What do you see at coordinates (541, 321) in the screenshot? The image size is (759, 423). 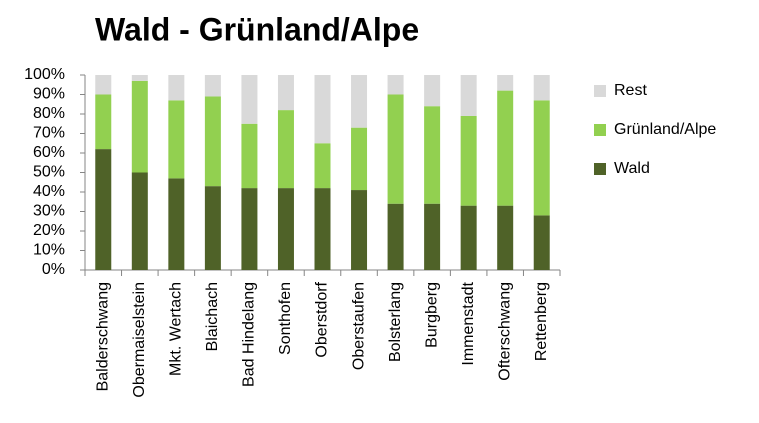 I see `x-tick-label: Rettenberg` at bounding box center [541, 321].